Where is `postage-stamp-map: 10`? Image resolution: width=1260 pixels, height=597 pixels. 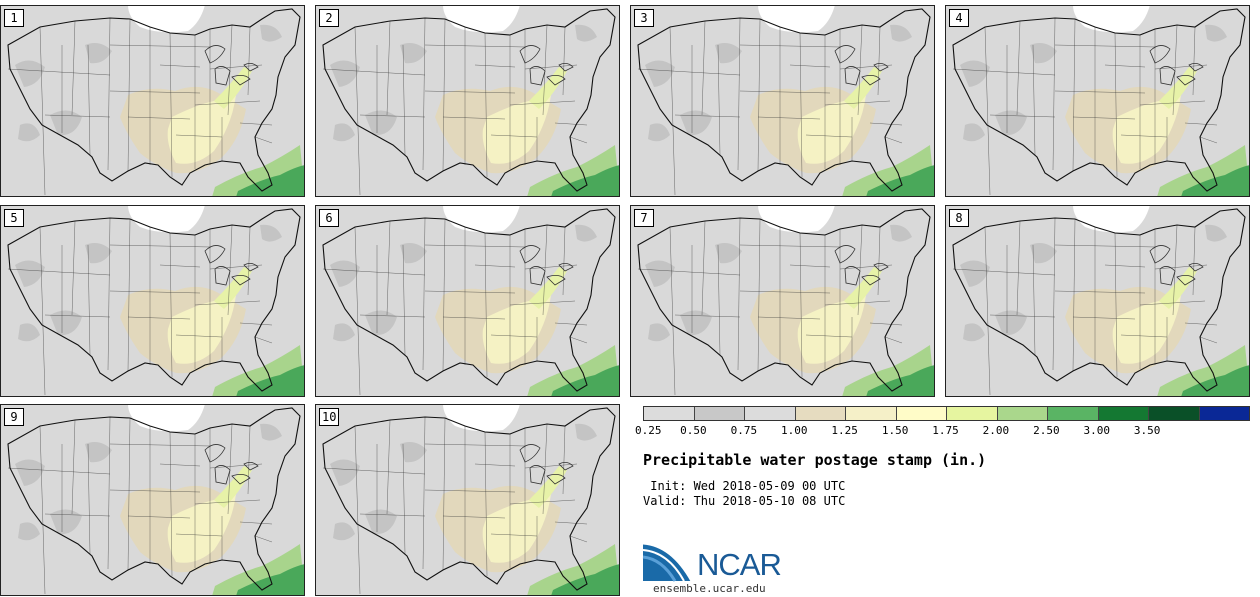 postage-stamp-map: 10 is located at coordinates (467, 500).